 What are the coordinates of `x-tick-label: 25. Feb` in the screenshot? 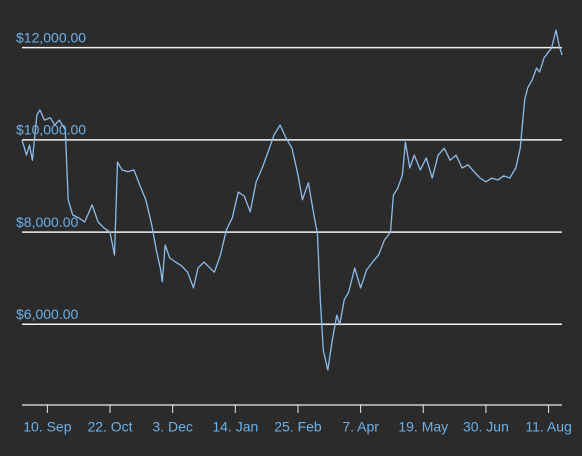 It's located at (298, 427).